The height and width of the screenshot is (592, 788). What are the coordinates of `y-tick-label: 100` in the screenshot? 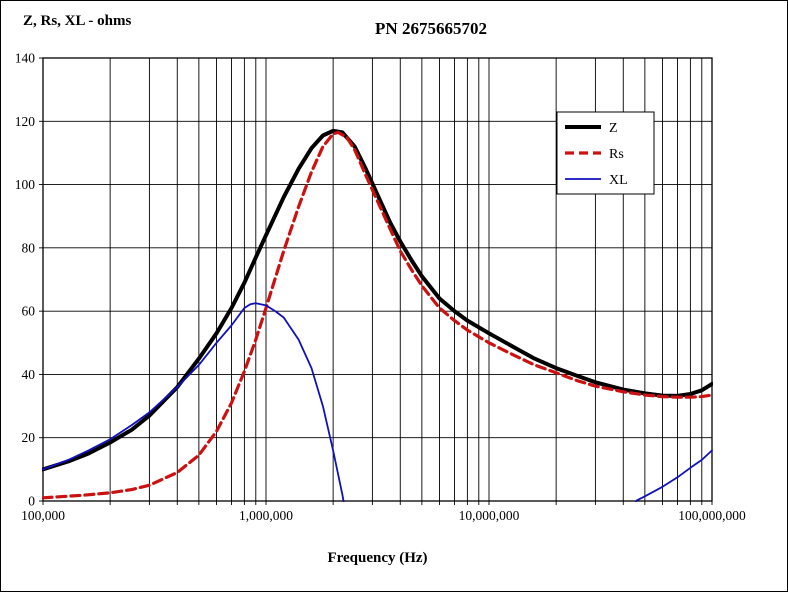 It's located at (25, 184).